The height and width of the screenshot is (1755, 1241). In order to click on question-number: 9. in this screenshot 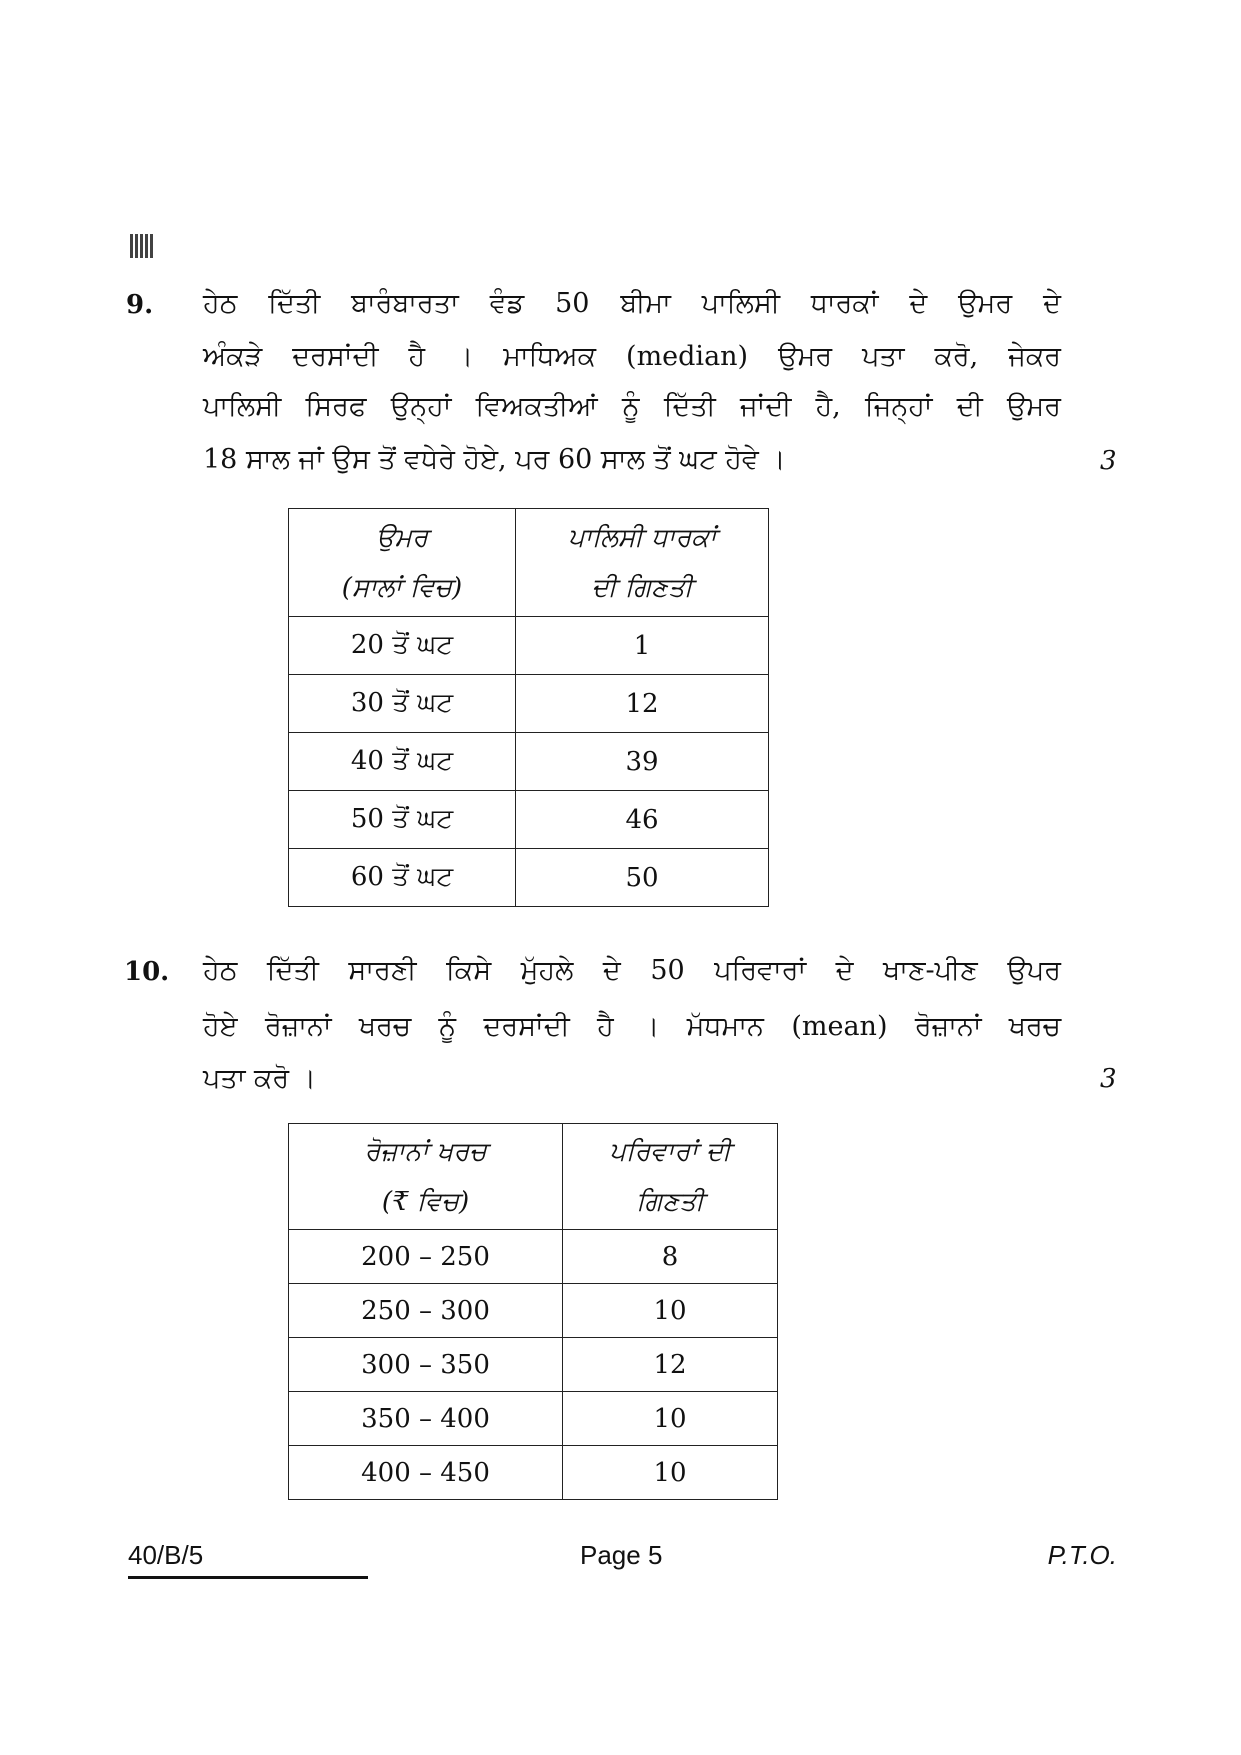, I will do `click(140, 305)`.